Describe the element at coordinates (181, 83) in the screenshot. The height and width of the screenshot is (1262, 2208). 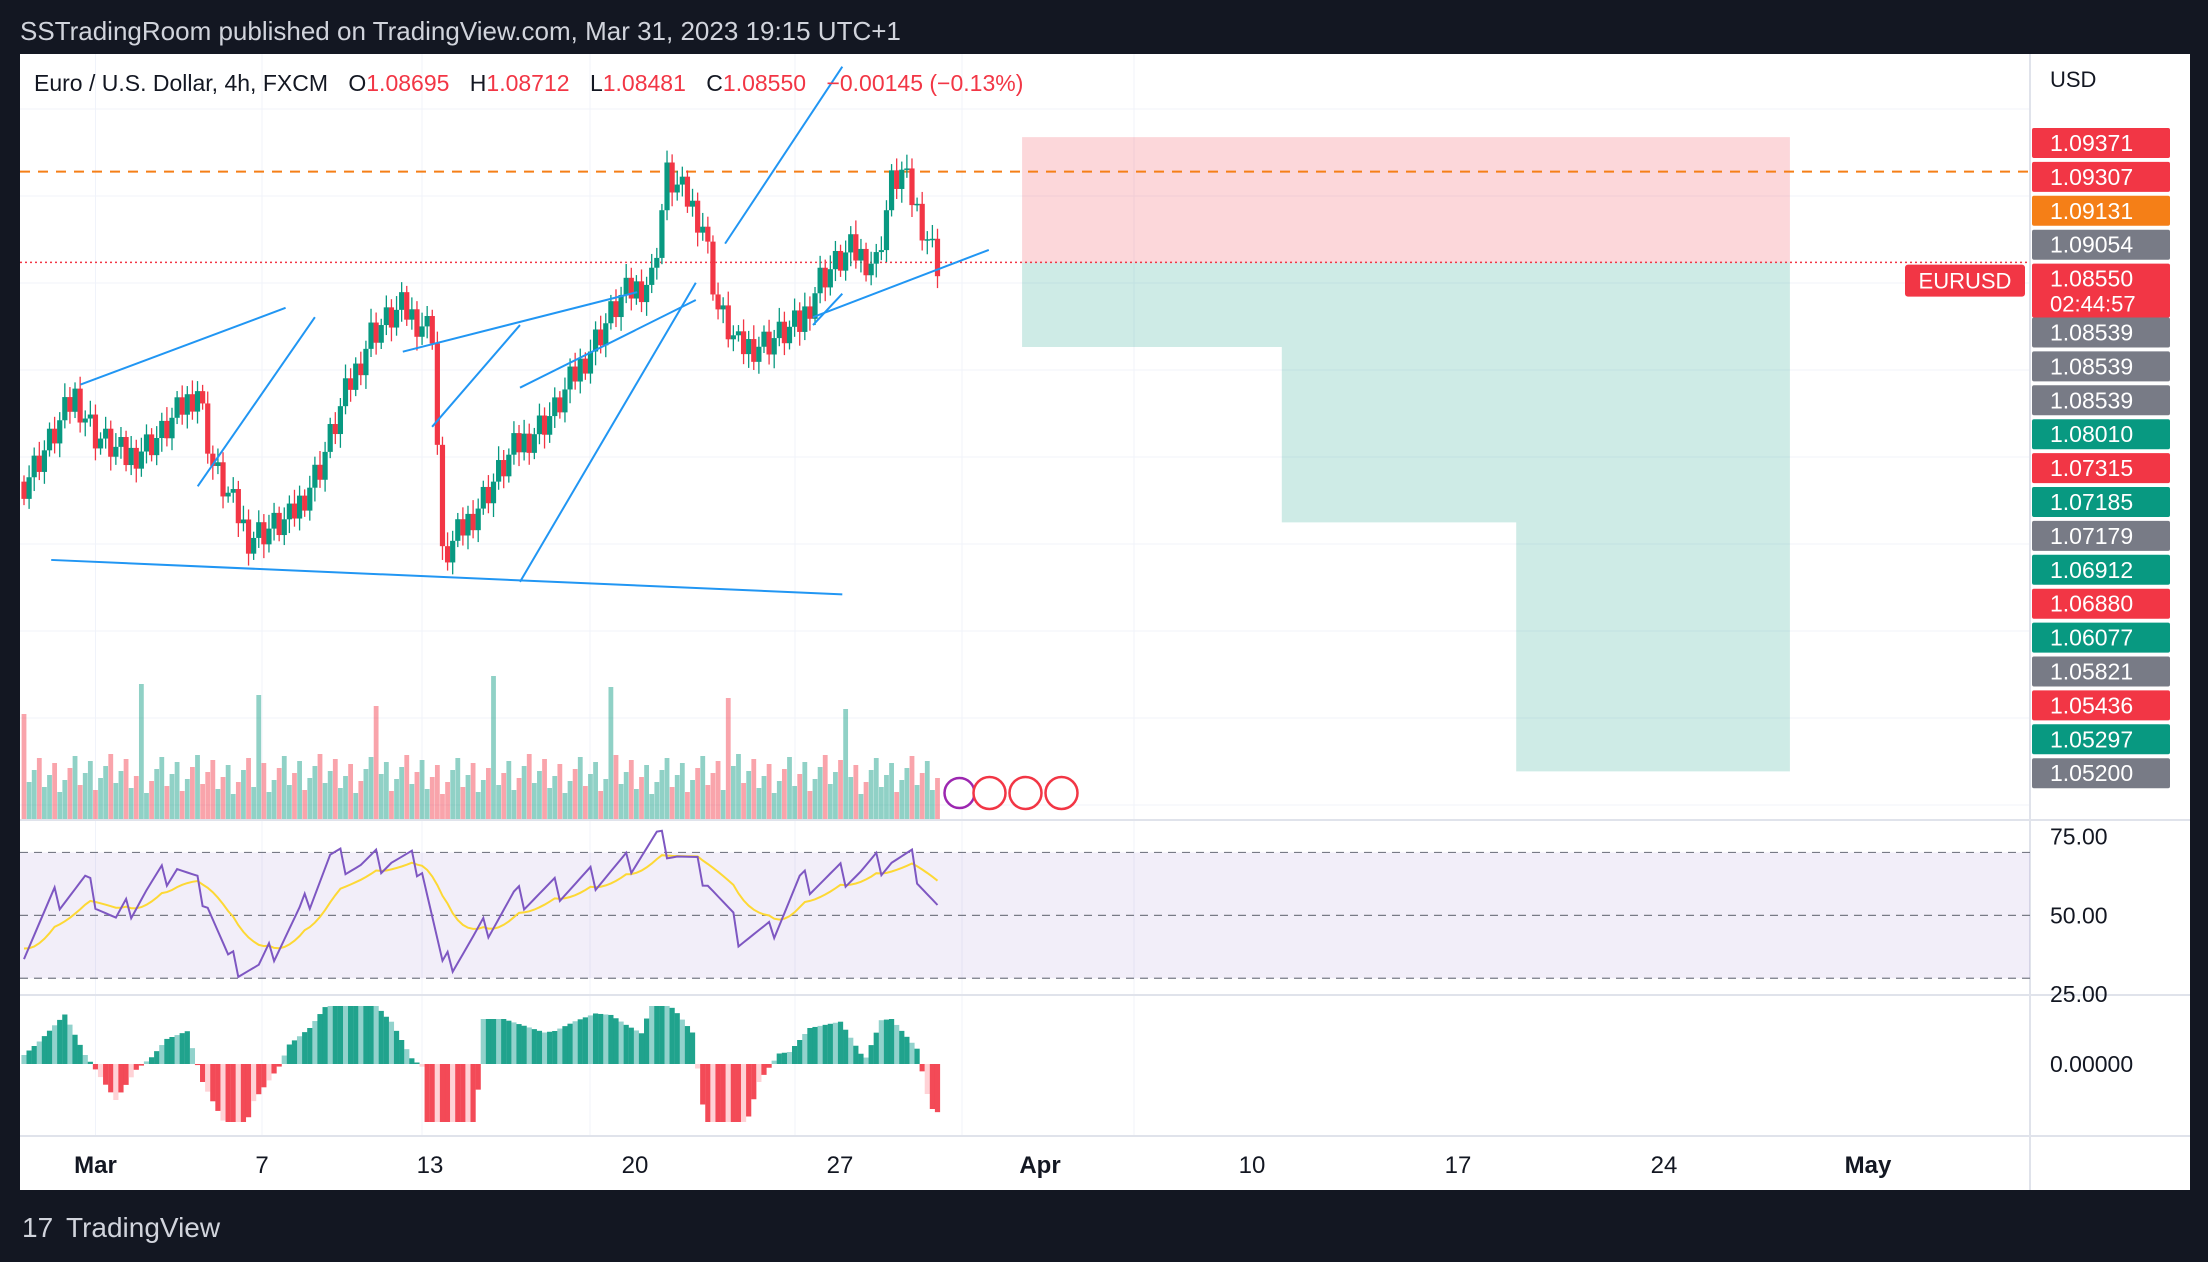
I see `symbol-title: Euro / U.S. Dollar, 4h, FXCM` at that location.